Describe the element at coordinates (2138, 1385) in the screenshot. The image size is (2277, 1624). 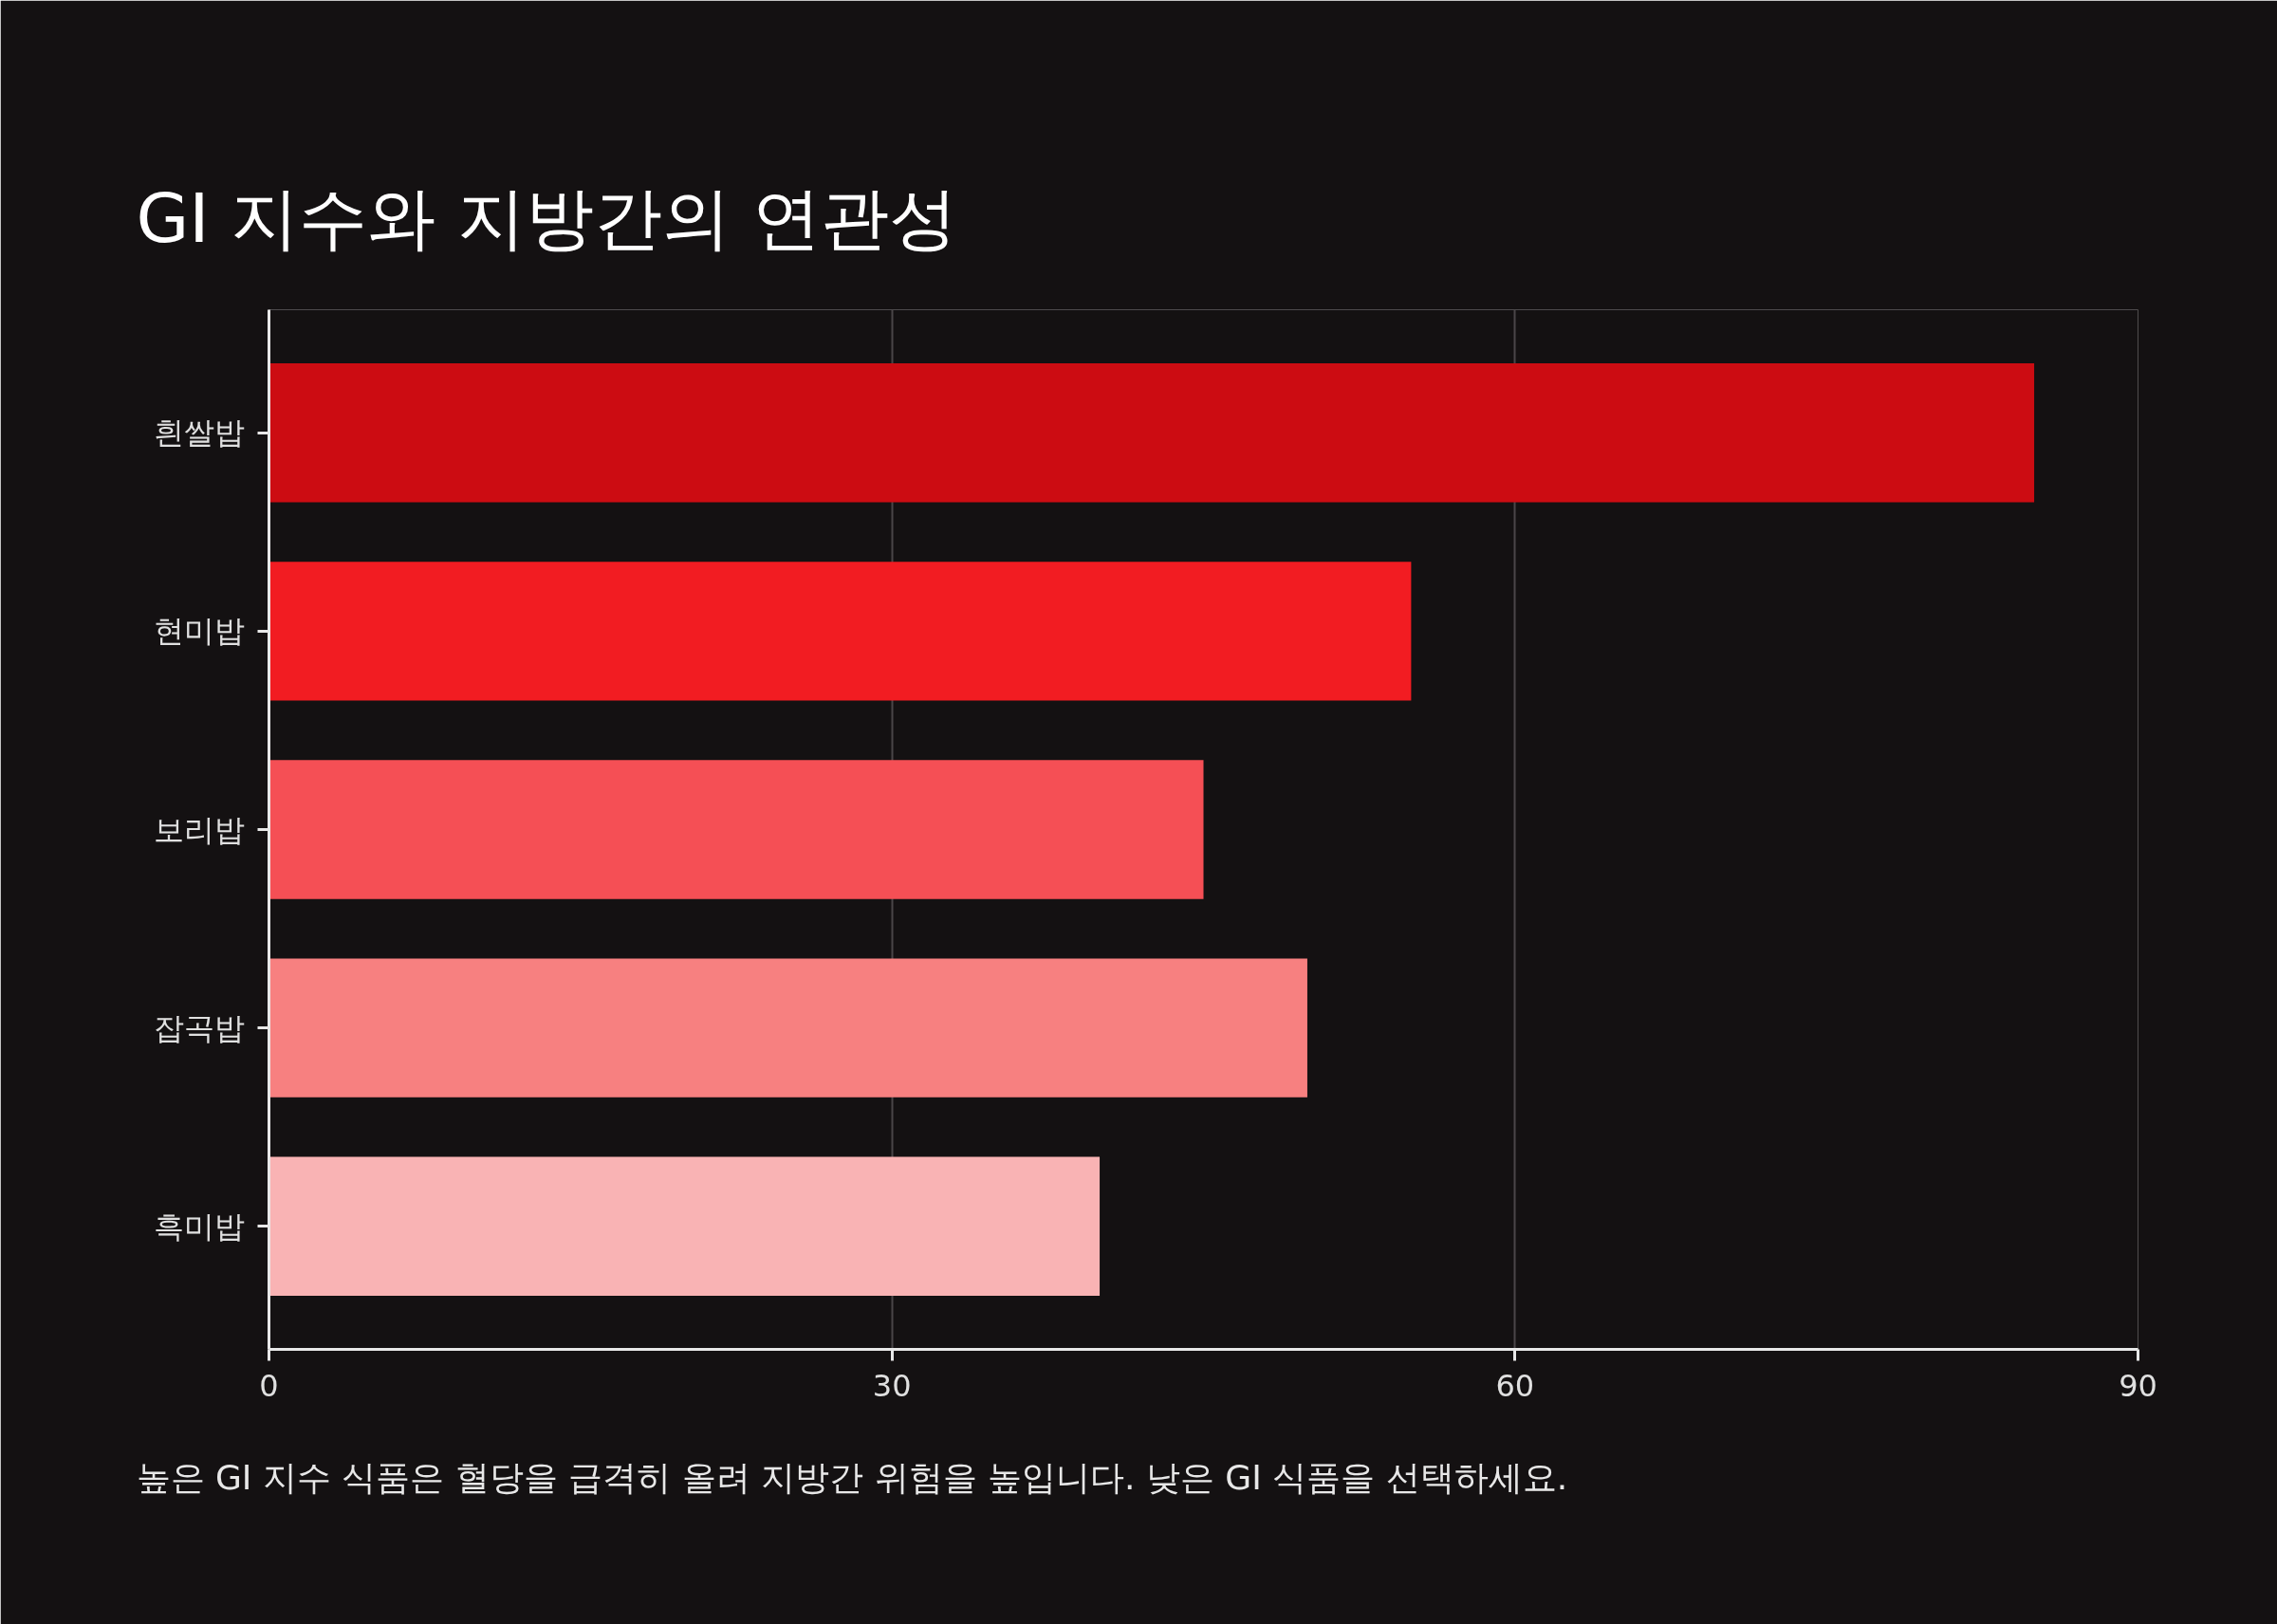
I see `x-tick-label: 90` at that location.